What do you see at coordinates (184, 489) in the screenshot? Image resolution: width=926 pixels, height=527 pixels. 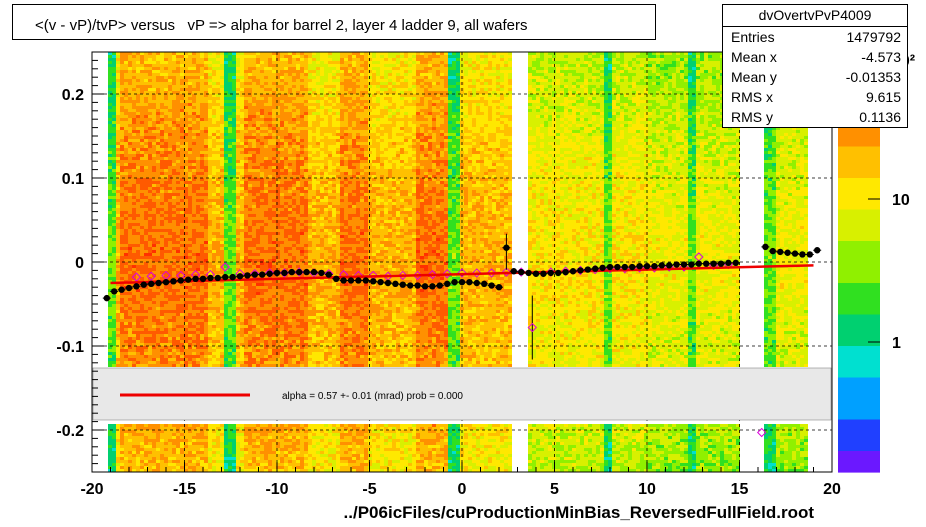 I see `x-tick-label: -15` at bounding box center [184, 489].